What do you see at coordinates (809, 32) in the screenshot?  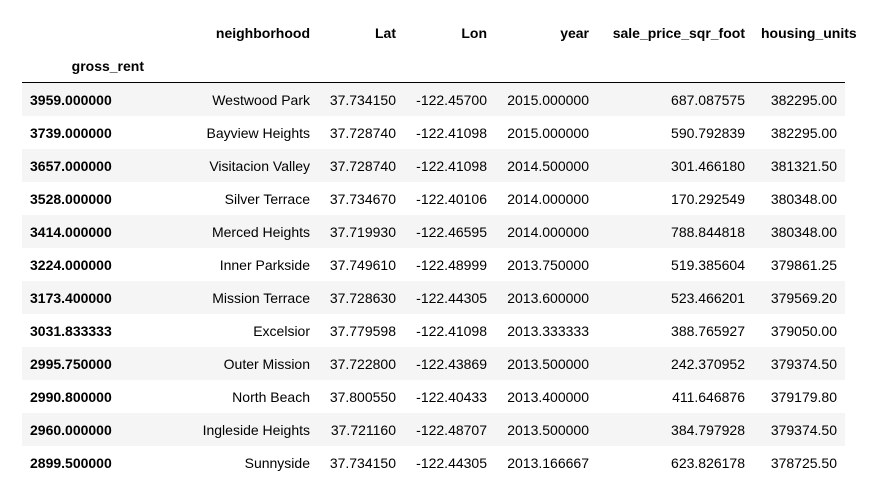 I see `column-header: housing_units` at bounding box center [809, 32].